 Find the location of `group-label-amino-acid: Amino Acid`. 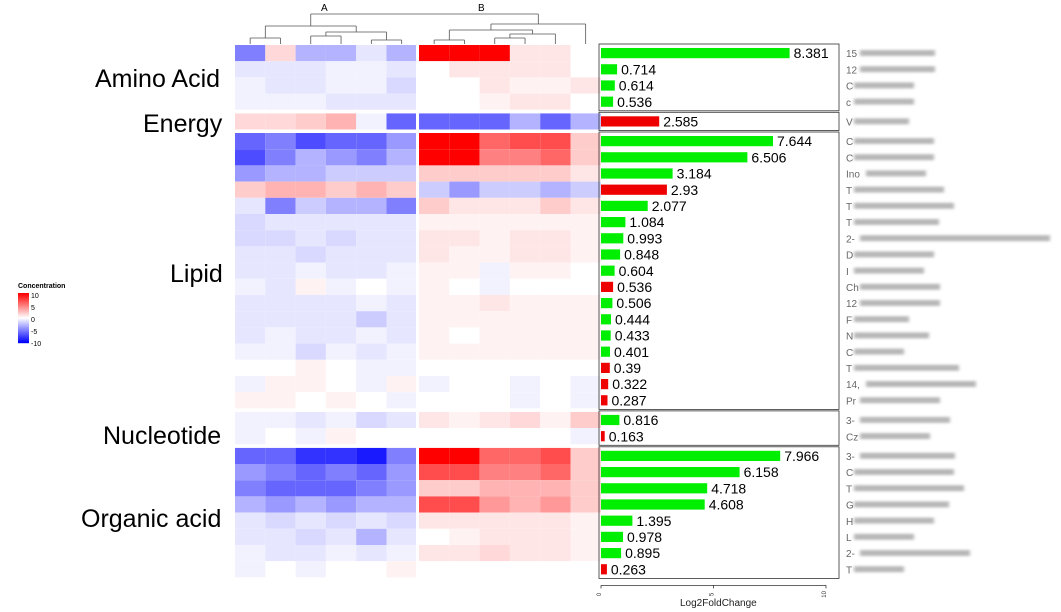

group-label-amino-acid: Amino Acid is located at coordinates (158, 79).